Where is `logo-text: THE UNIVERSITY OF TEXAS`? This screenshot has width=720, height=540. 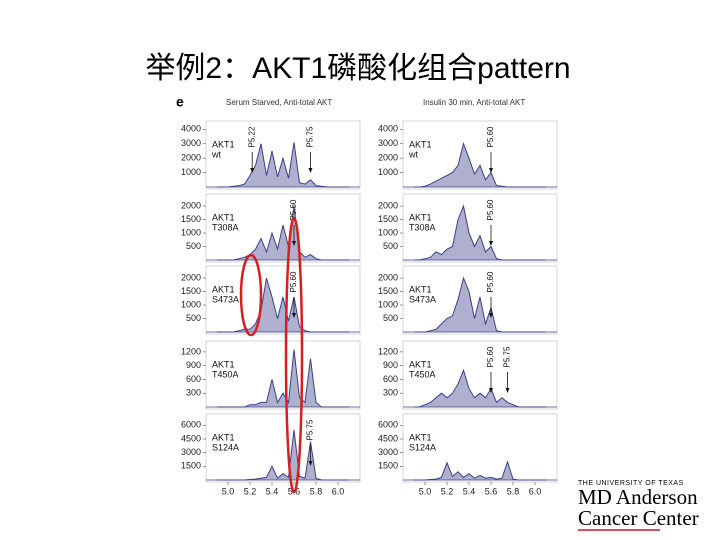
logo-text: THE UNIVERSITY OF TEXAS is located at coordinates (631, 483).